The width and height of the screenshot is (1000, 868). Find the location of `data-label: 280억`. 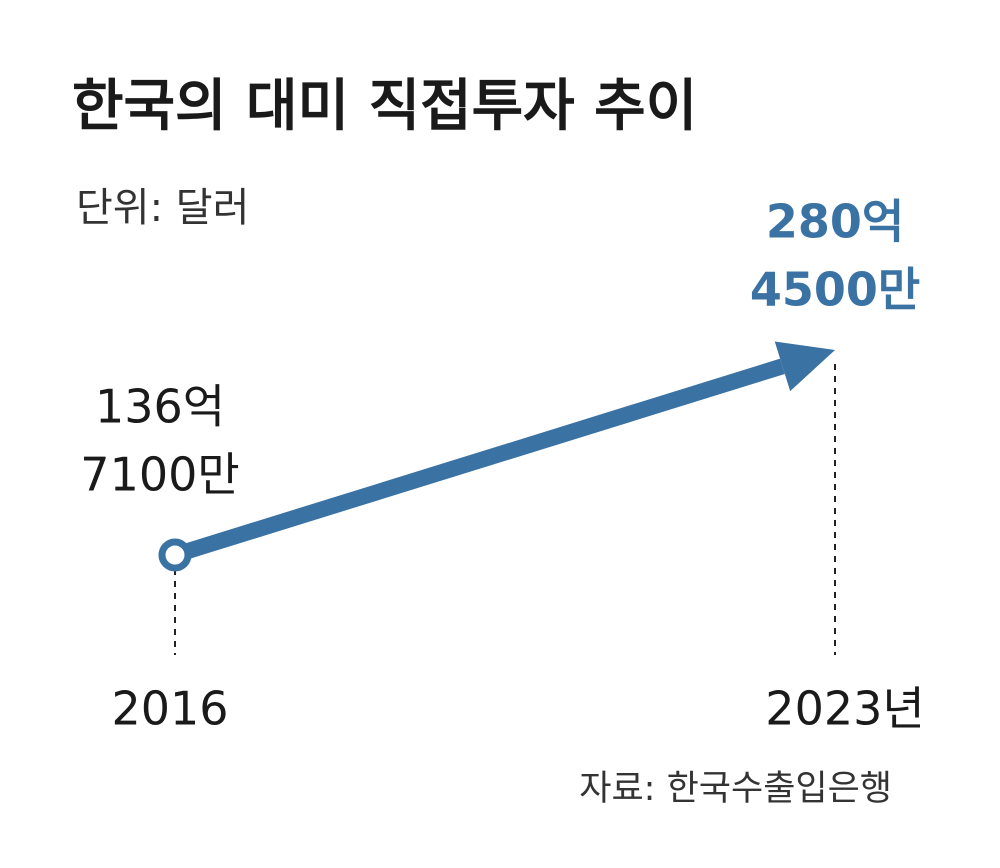

data-label: 280억 is located at coordinates (835, 222).